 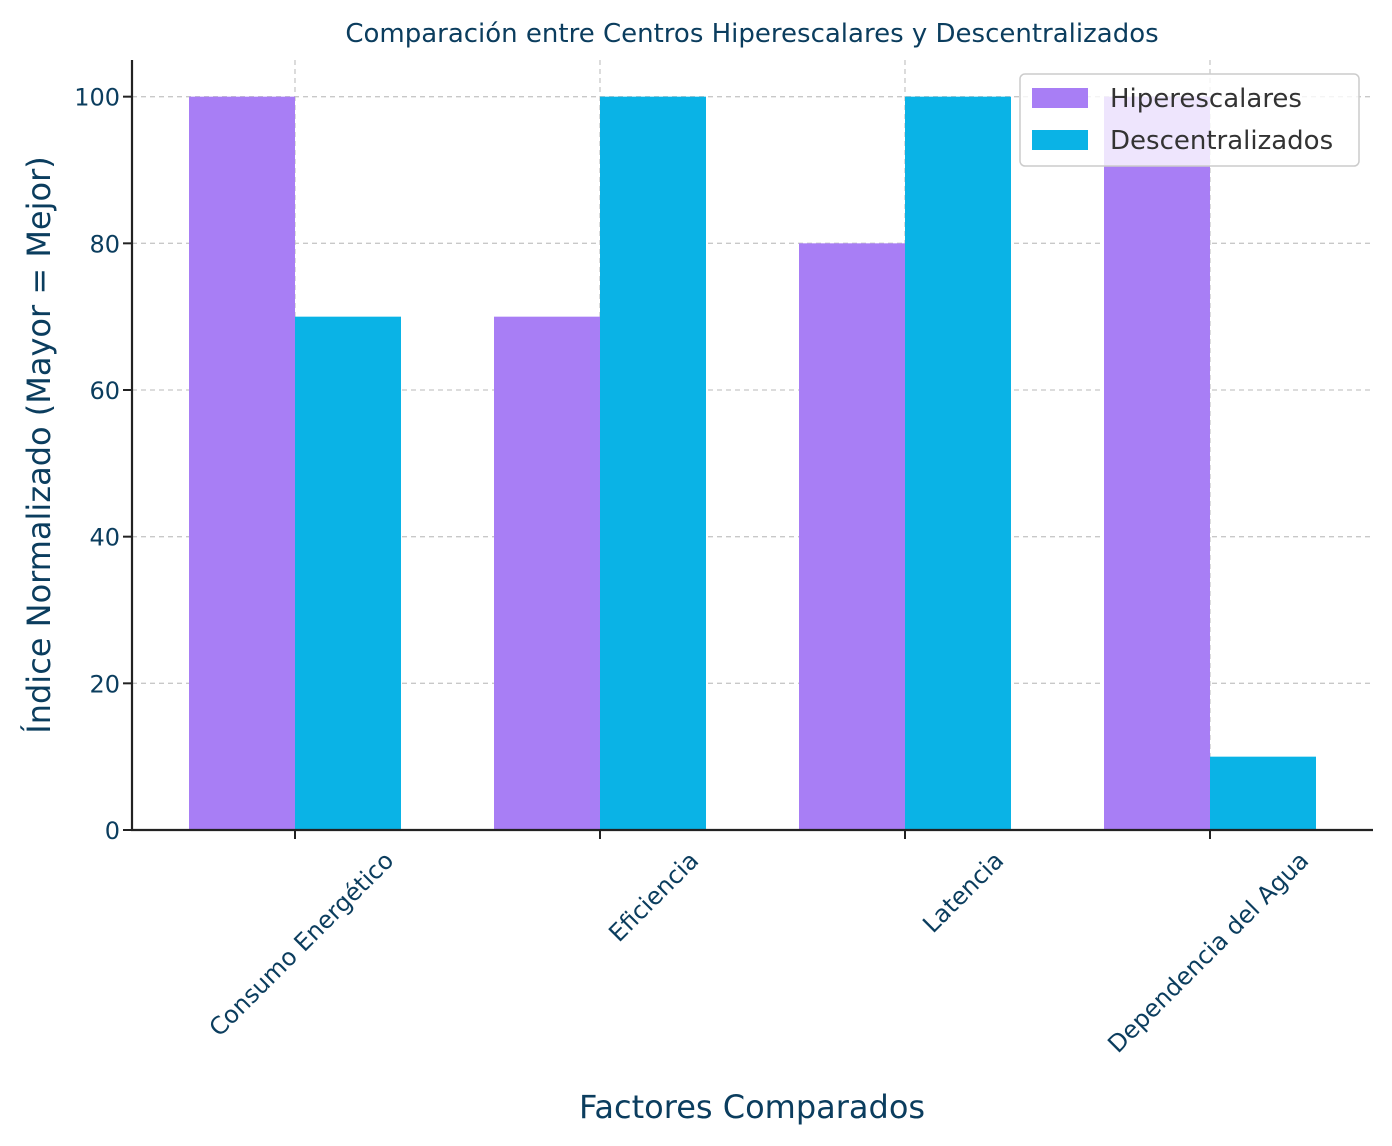 I want to click on y-axis-label: Índice Normalizado (Mayor = Mejor), so click(x=39, y=444).